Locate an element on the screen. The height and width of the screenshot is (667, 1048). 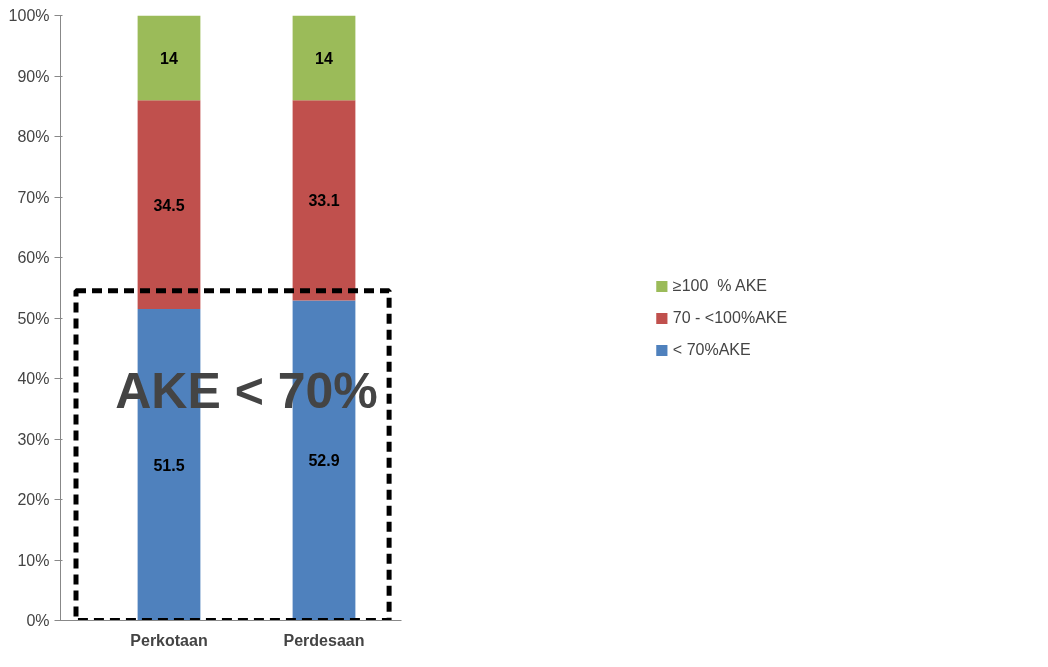
legend-label: ≥100 % AKE is located at coordinates (720, 285).